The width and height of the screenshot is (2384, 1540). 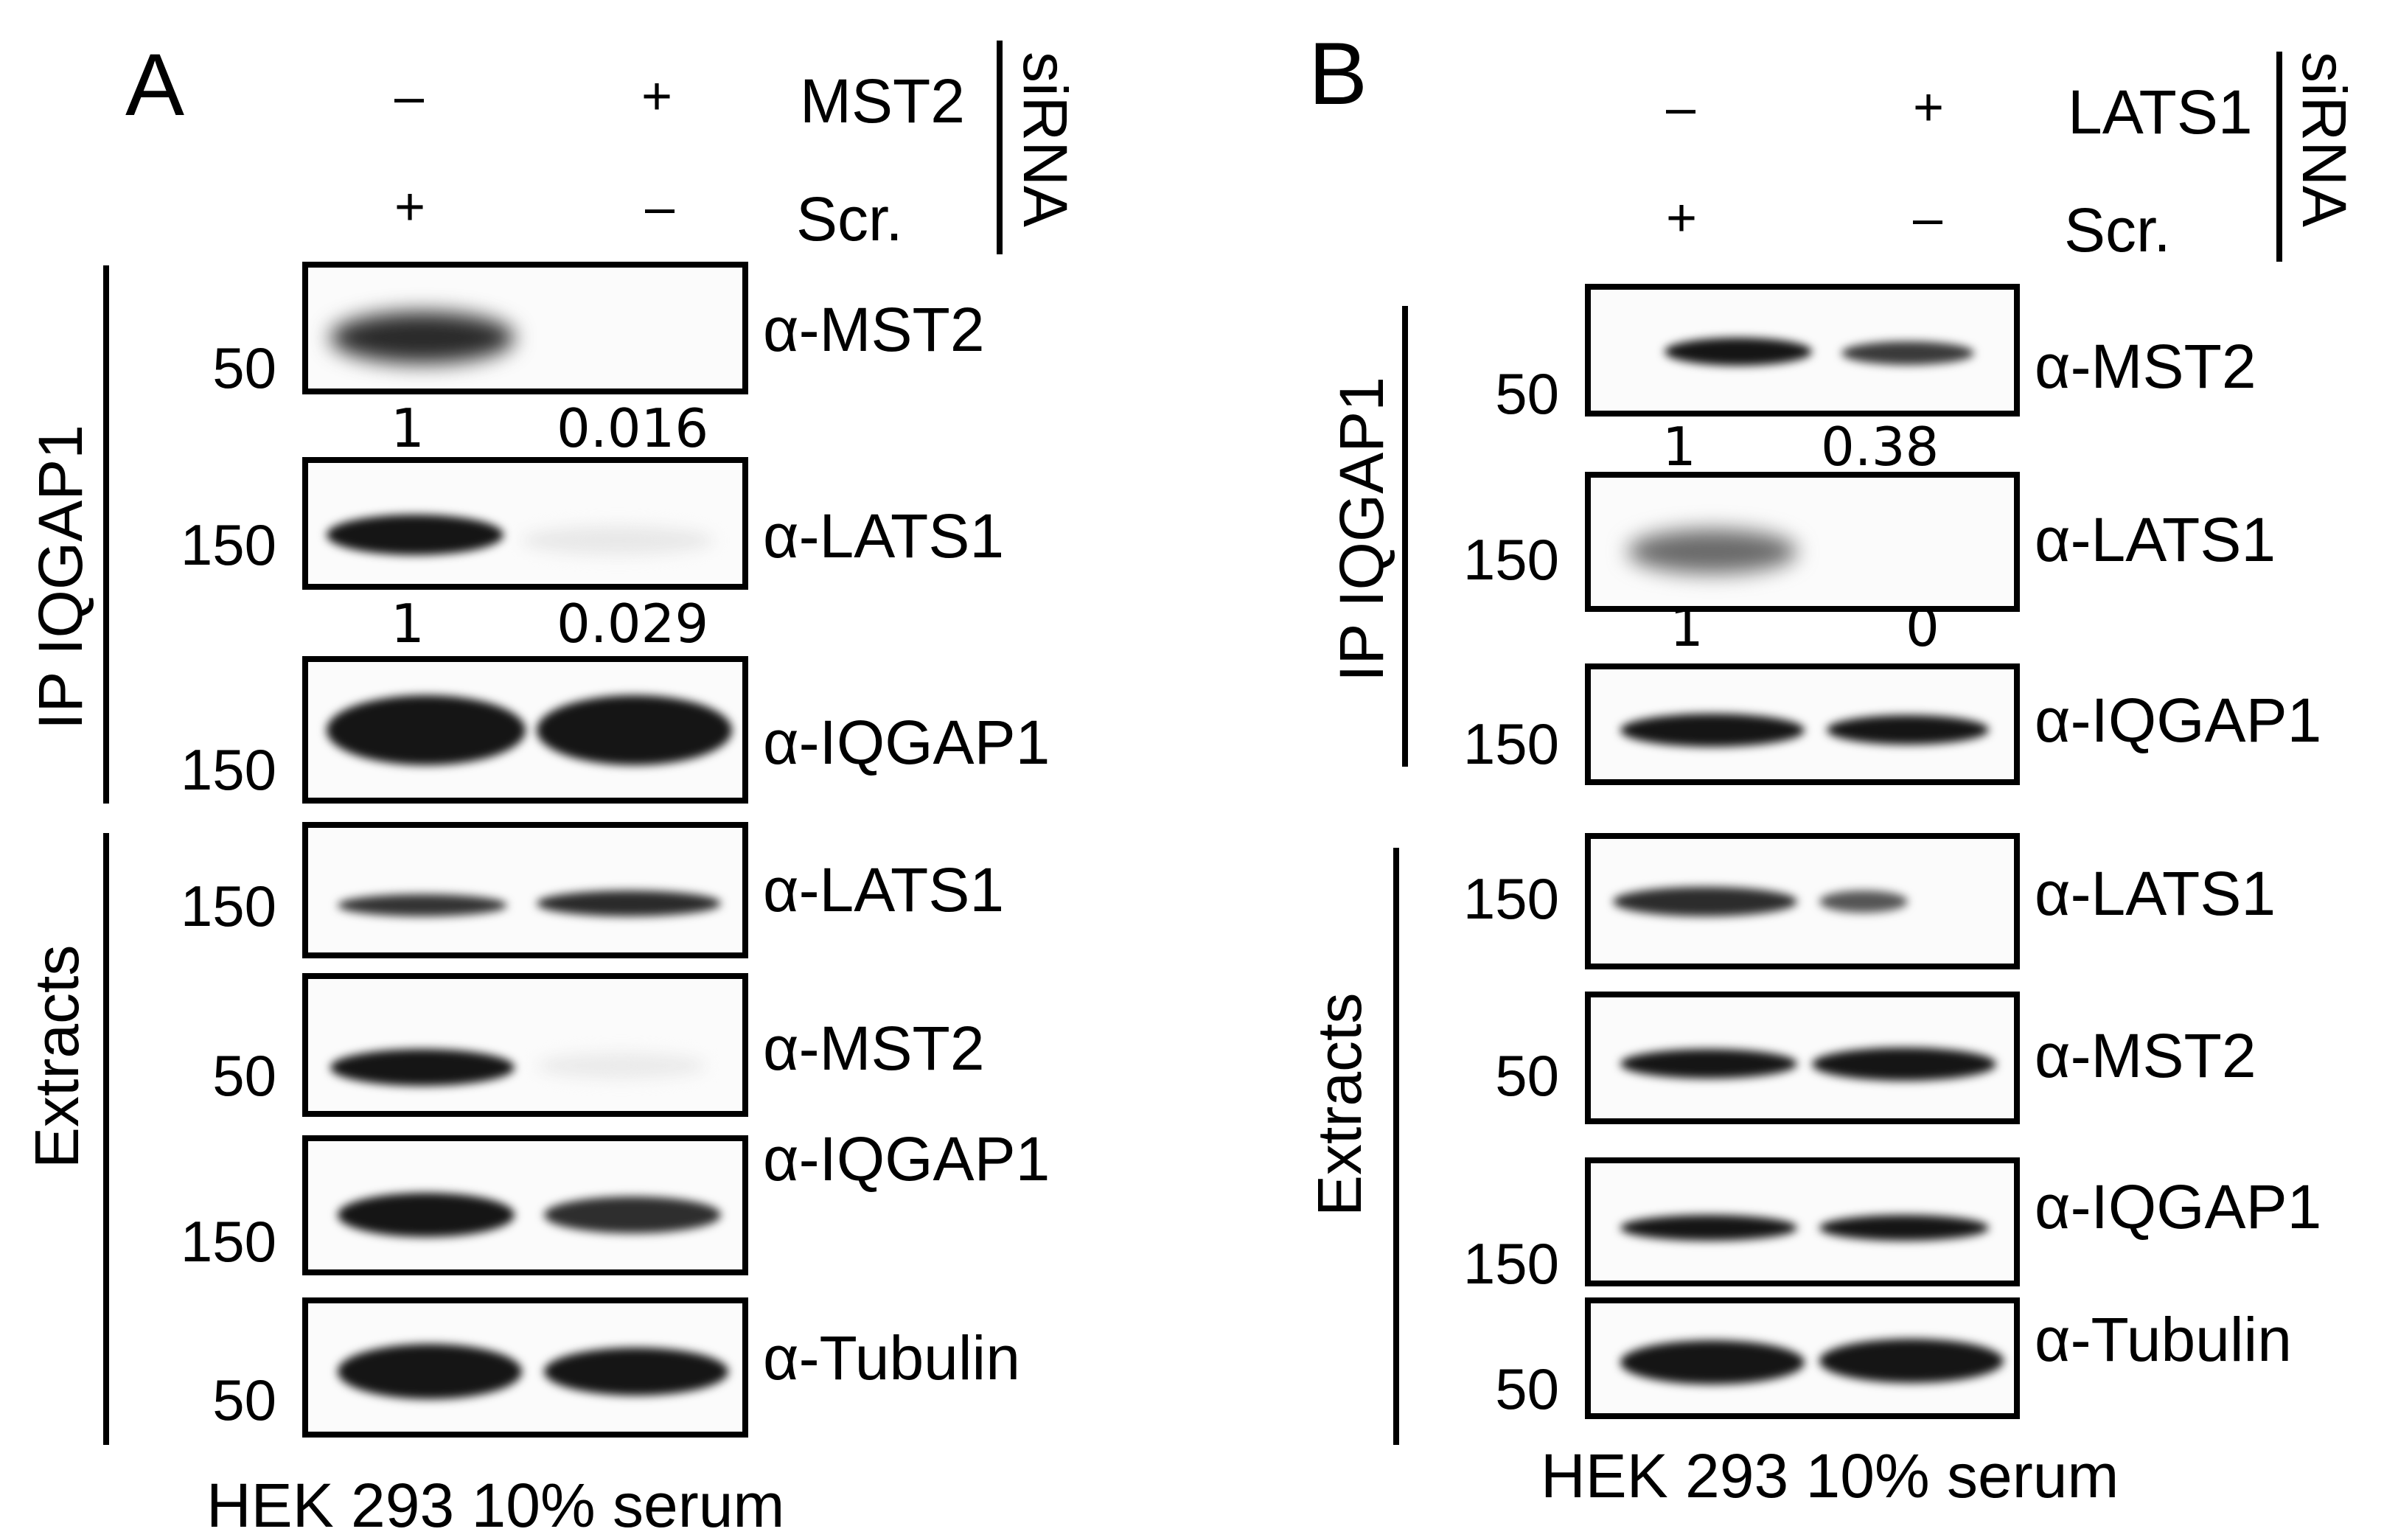 I want to click on panel-a-sirna-label: siRNA, so click(x=1045, y=140).